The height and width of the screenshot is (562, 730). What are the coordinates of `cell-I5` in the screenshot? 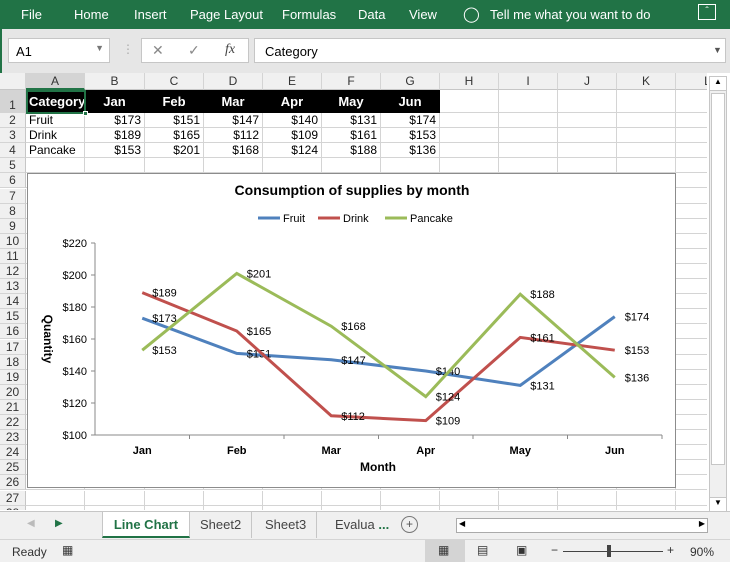 It's located at (528, 166).